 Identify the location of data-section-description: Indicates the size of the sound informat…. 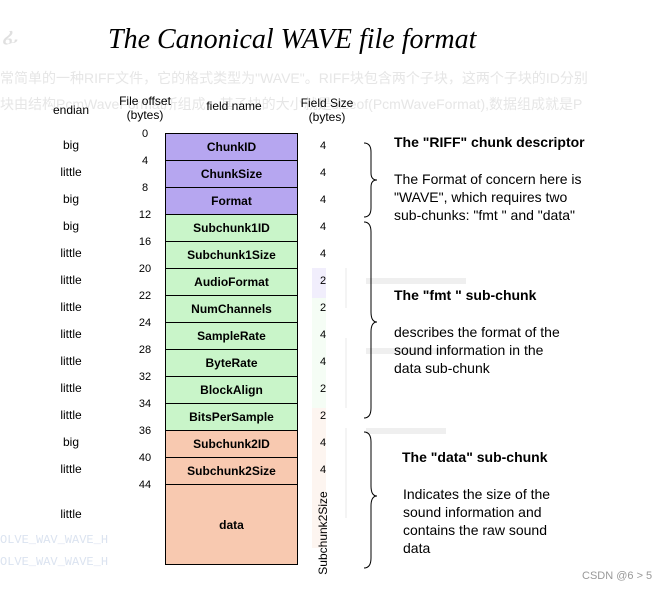
(477, 521).